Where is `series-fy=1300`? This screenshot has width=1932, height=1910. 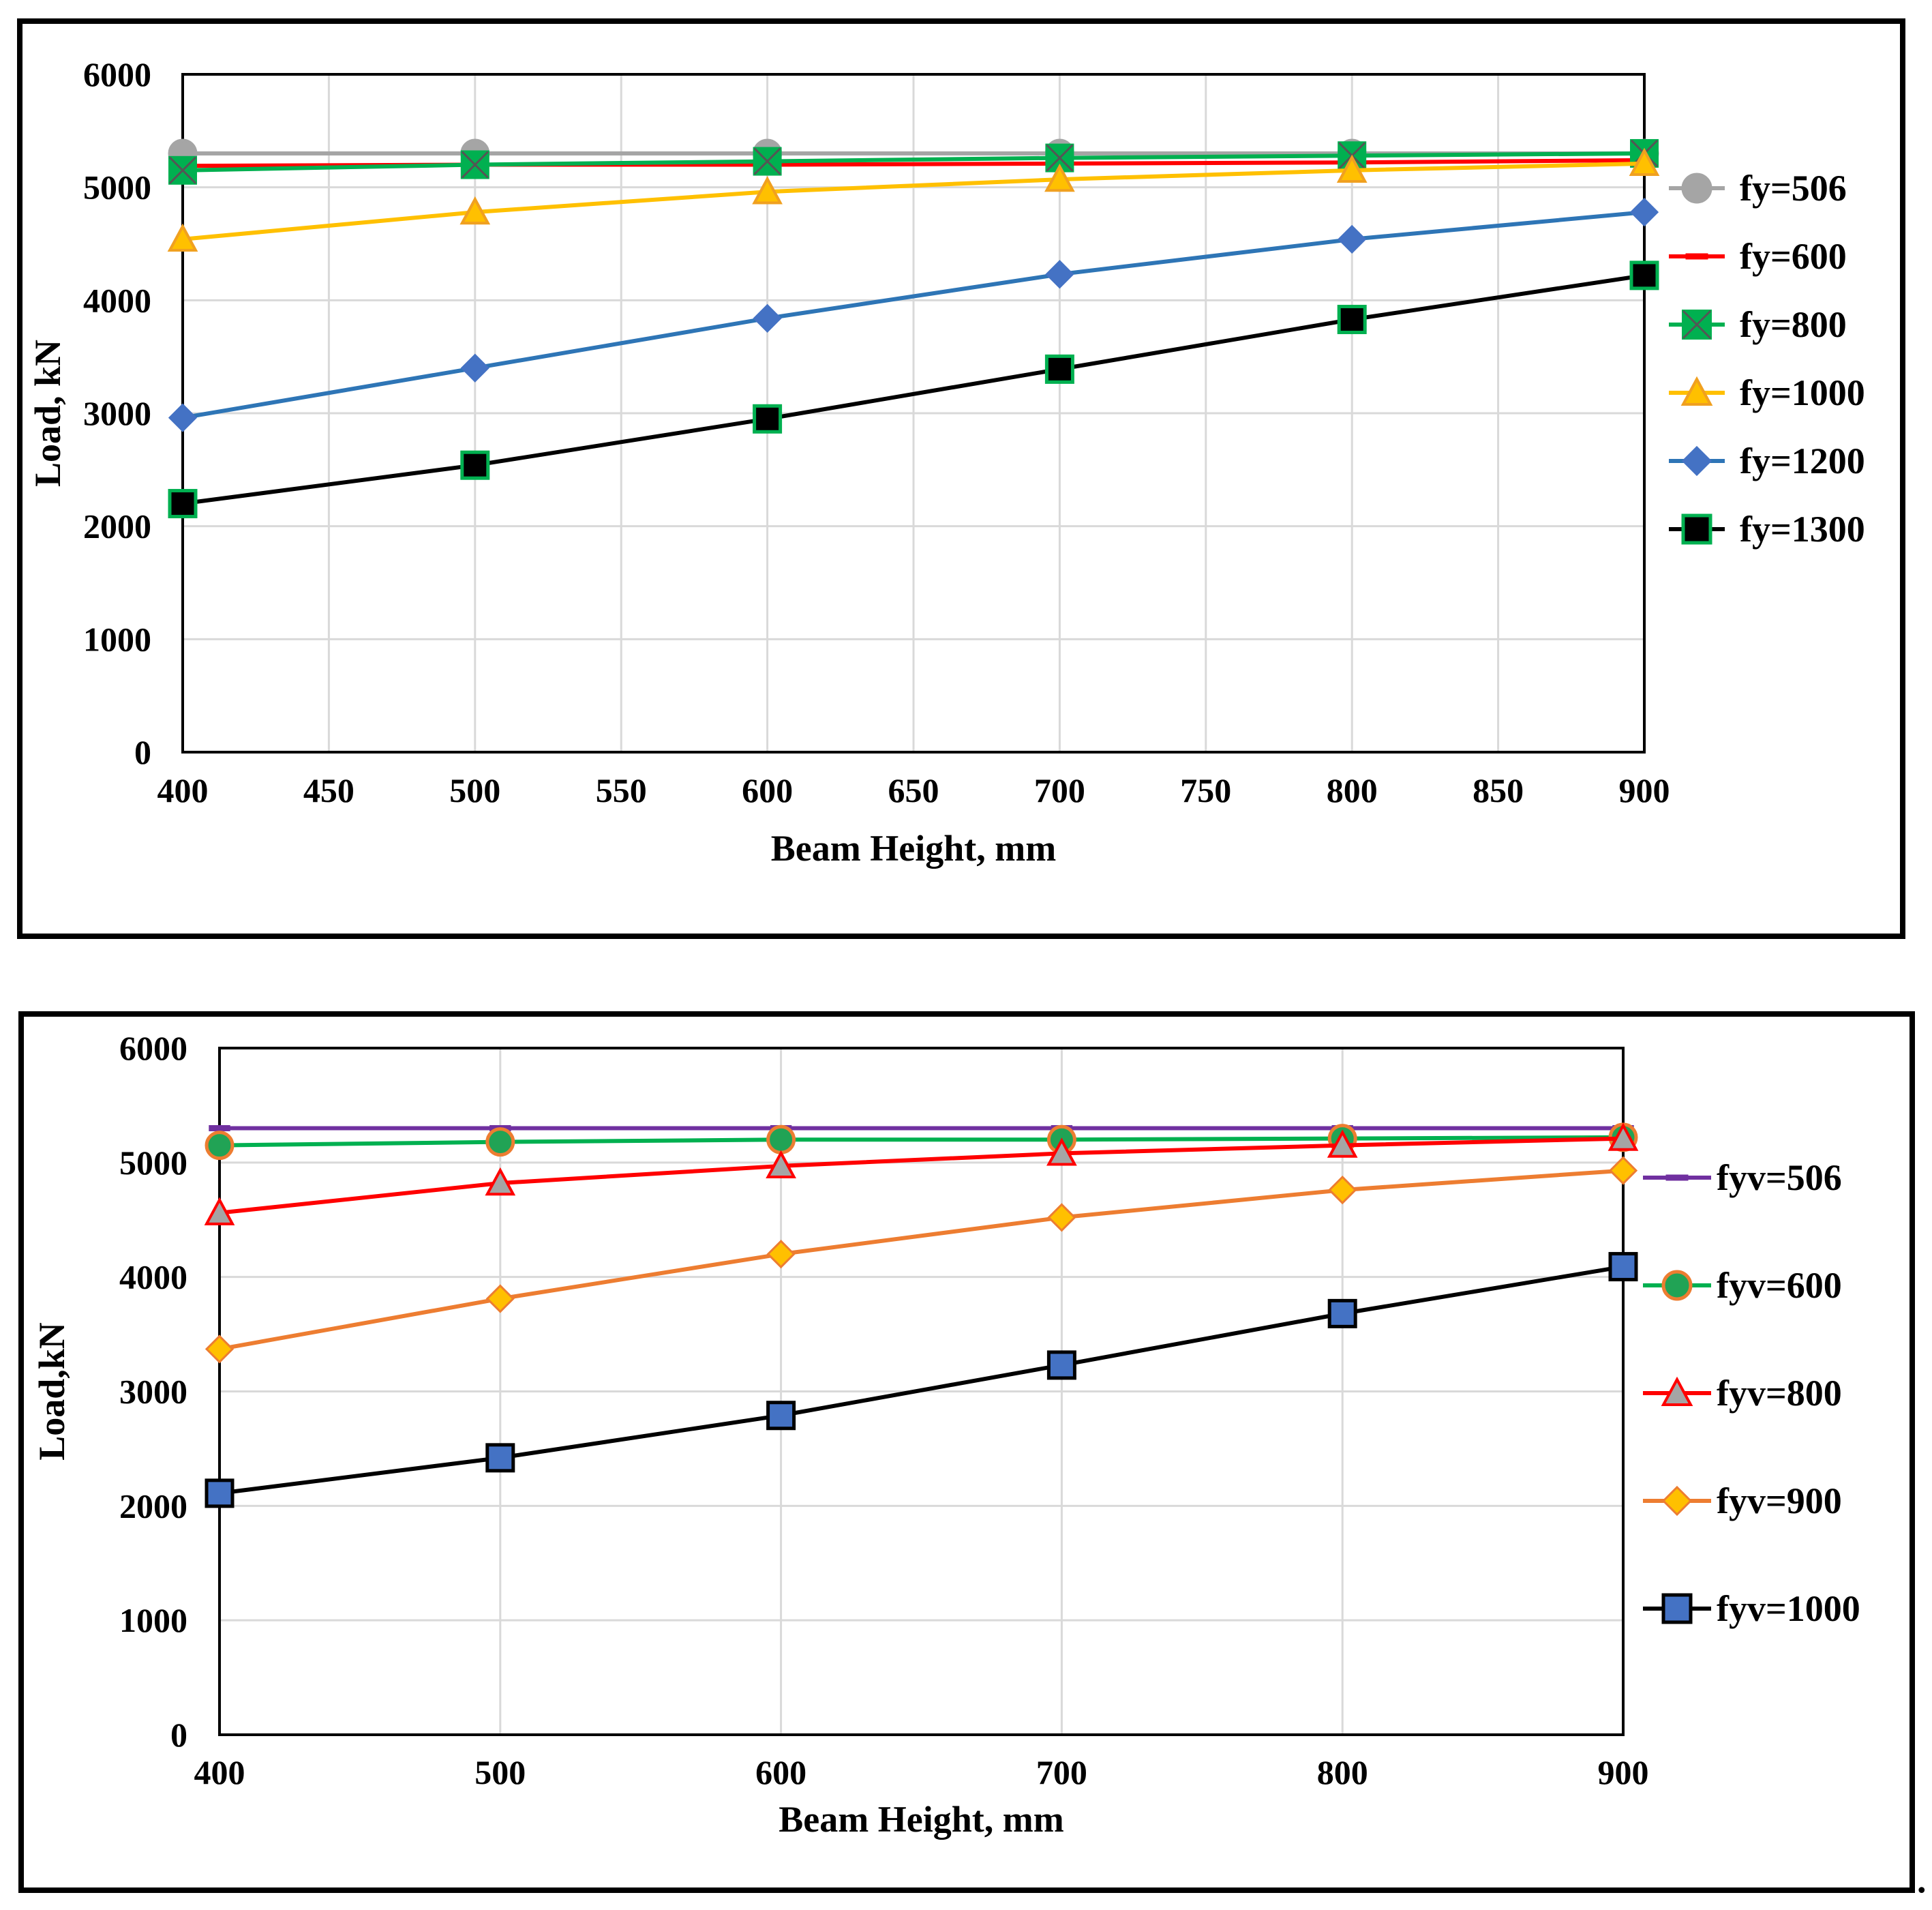
series-fy=1300 is located at coordinates (913, 389).